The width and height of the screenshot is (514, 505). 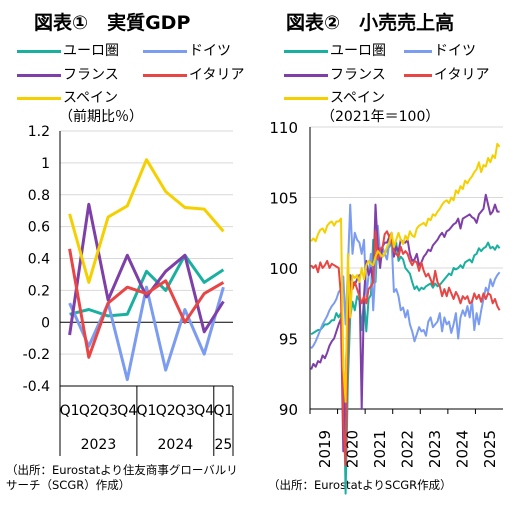 I want to click on chart2-ytick-label: 90, so click(x=288, y=410).